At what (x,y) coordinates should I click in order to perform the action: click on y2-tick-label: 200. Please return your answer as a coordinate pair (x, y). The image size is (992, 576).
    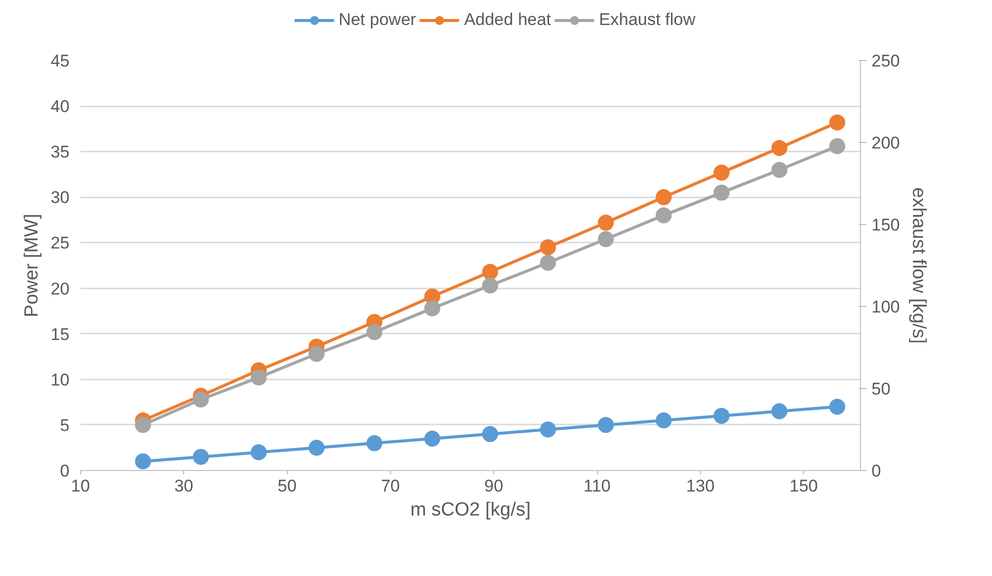
    Looking at the image, I should click on (886, 143).